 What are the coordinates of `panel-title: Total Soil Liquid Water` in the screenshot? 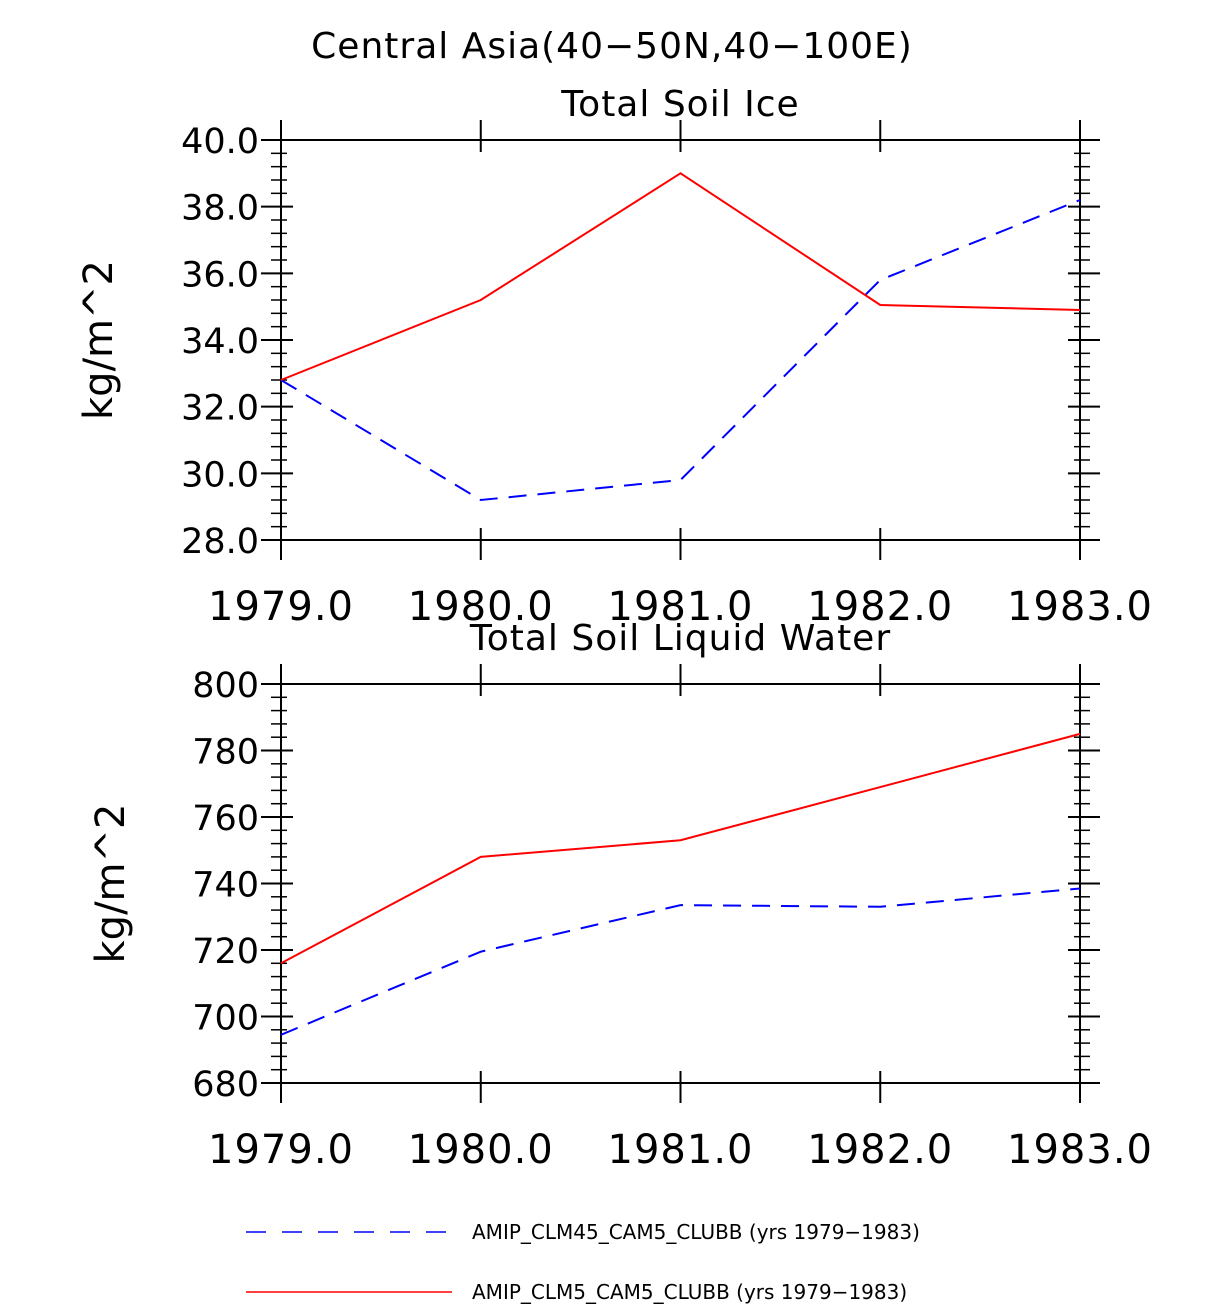 It's located at (680, 638).